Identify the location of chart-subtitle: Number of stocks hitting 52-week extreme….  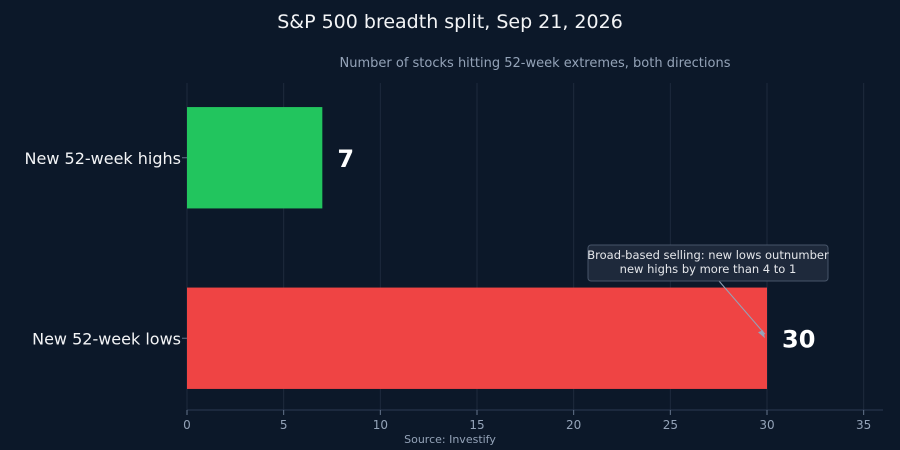
(535, 63).